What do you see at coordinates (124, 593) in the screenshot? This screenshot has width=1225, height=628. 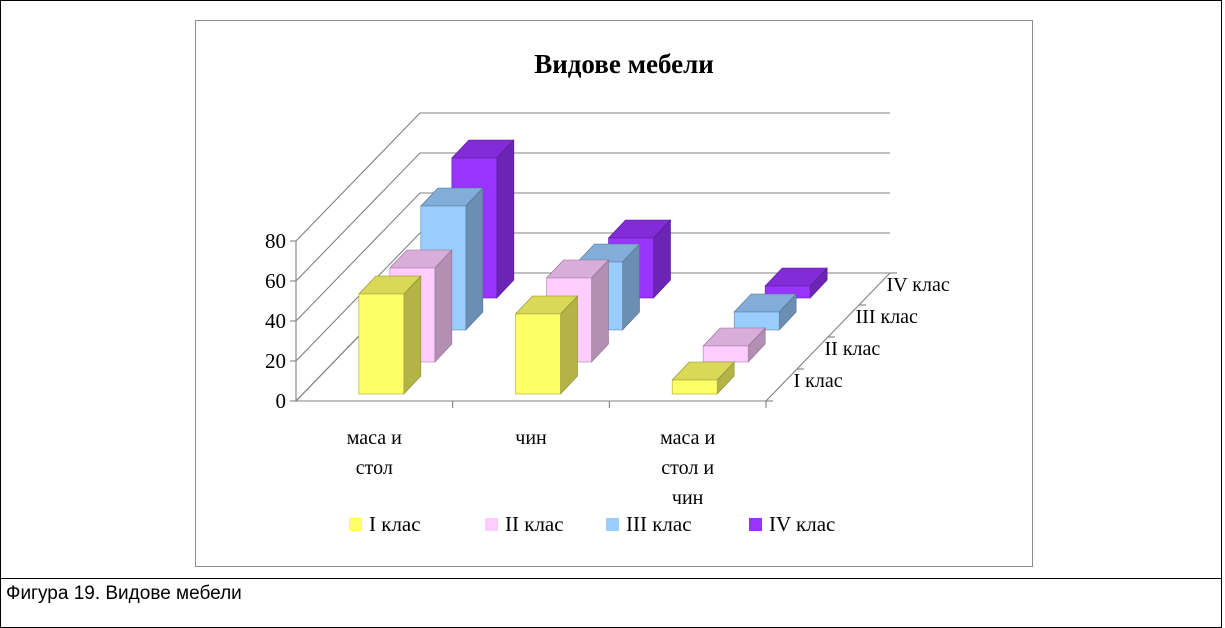 I see `figure-caption: Фигура 19. Видове мебели` at bounding box center [124, 593].